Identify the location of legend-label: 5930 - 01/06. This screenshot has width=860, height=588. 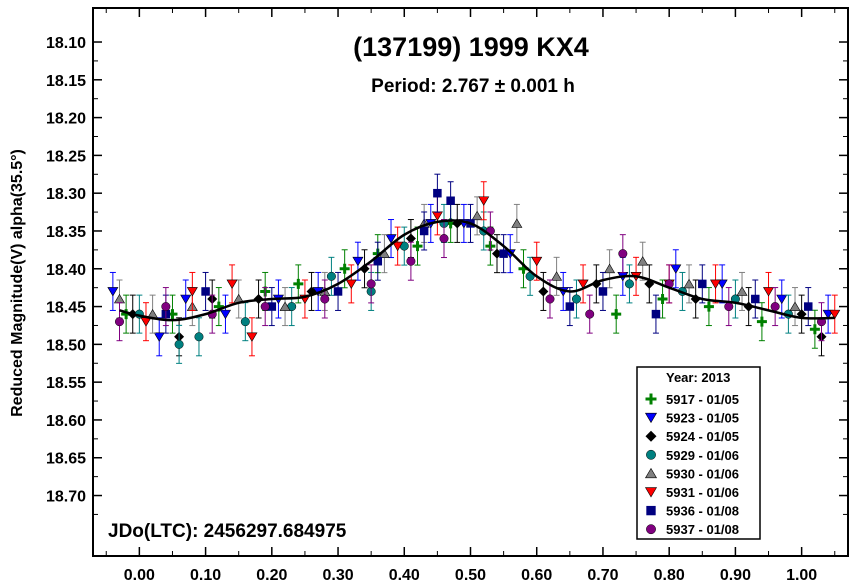
(702, 473).